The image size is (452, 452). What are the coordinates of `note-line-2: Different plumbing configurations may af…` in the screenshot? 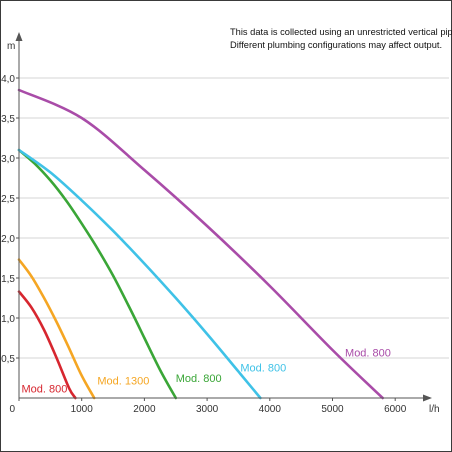 It's located at (336, 45).